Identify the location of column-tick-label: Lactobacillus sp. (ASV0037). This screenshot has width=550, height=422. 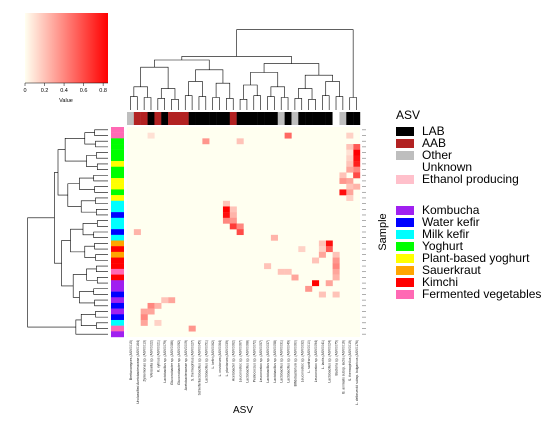
(268, 361).